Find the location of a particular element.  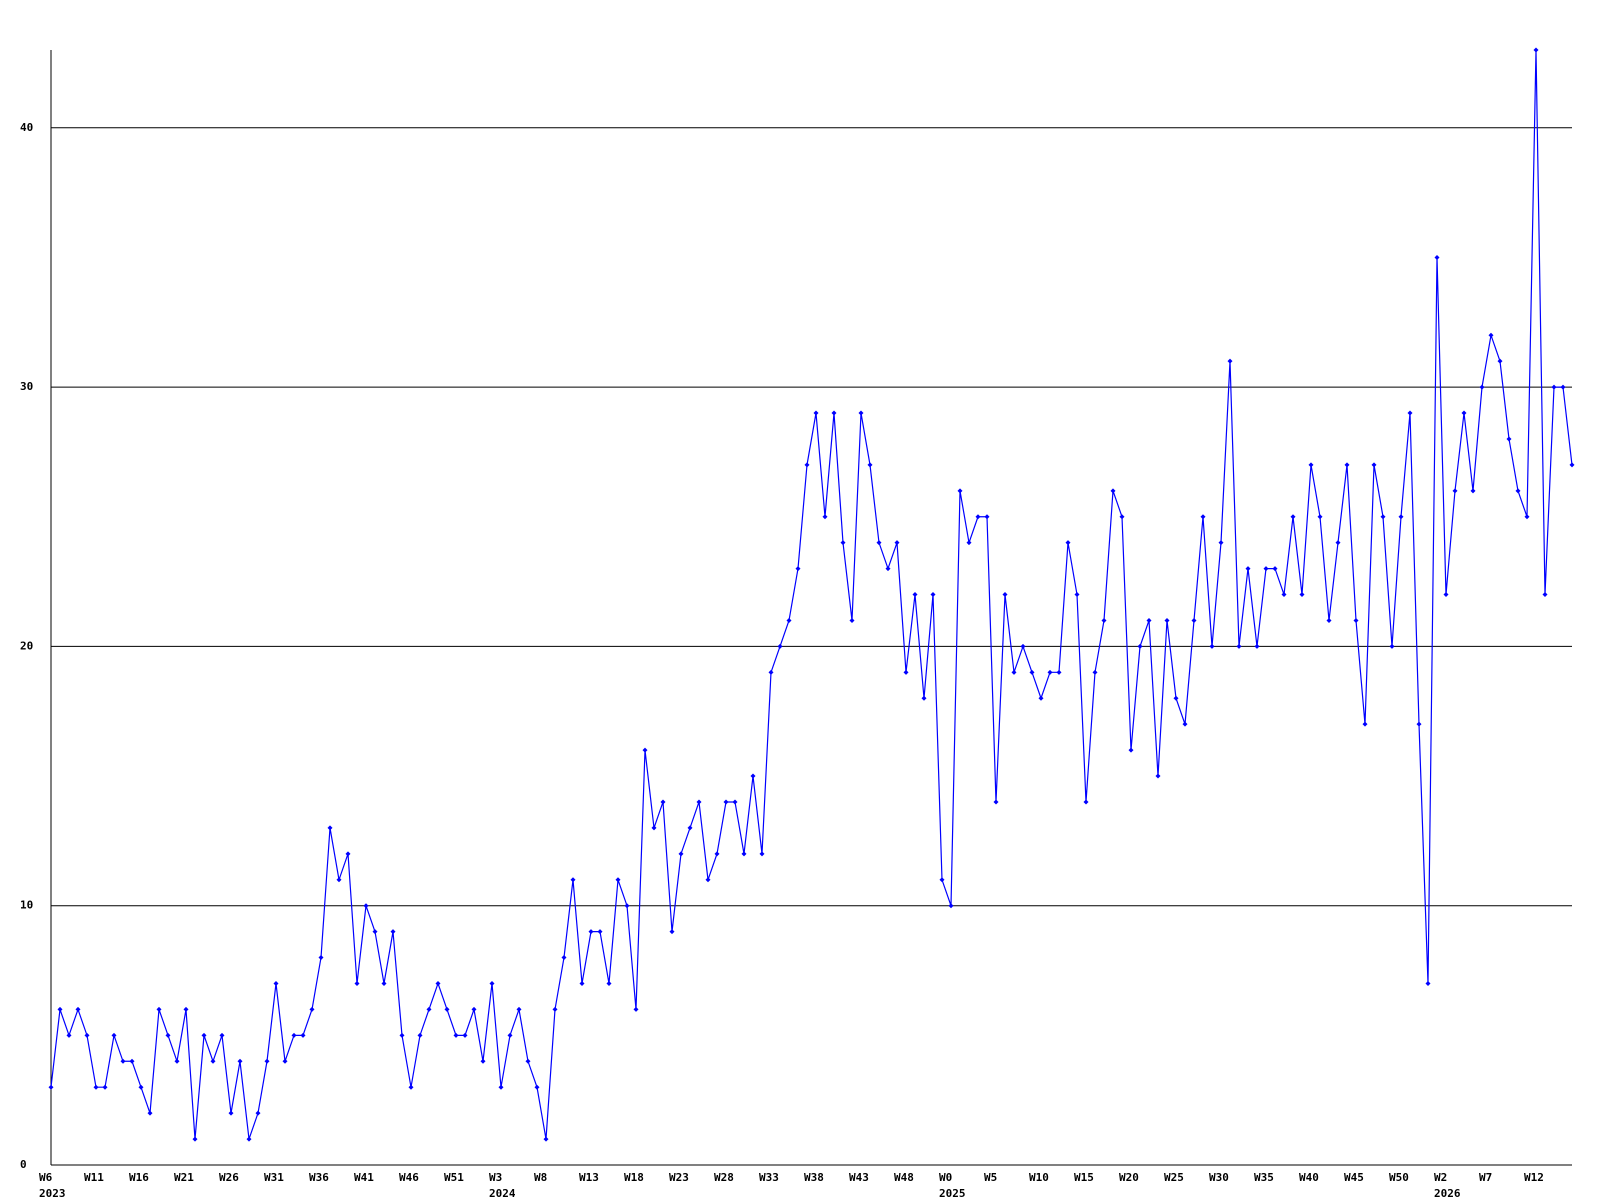

x-tick-label: W3 is located at coordinates (495, 1177).